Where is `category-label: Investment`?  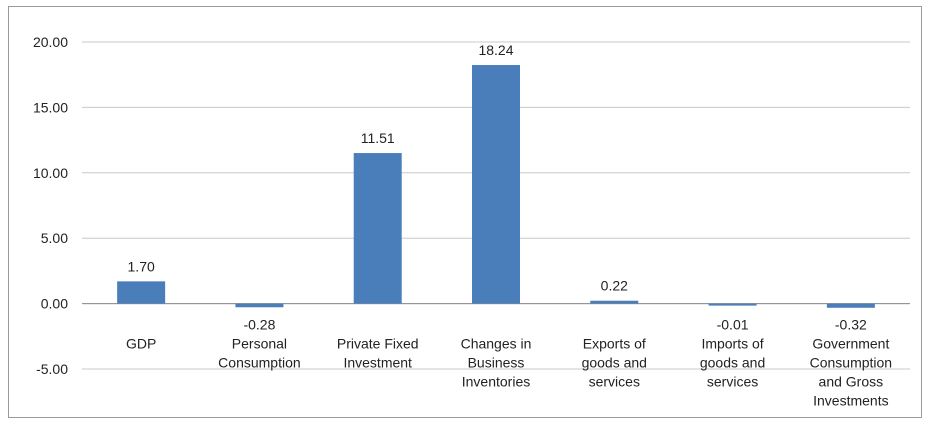
category-label: Investment is located at coordinates (377, 363).